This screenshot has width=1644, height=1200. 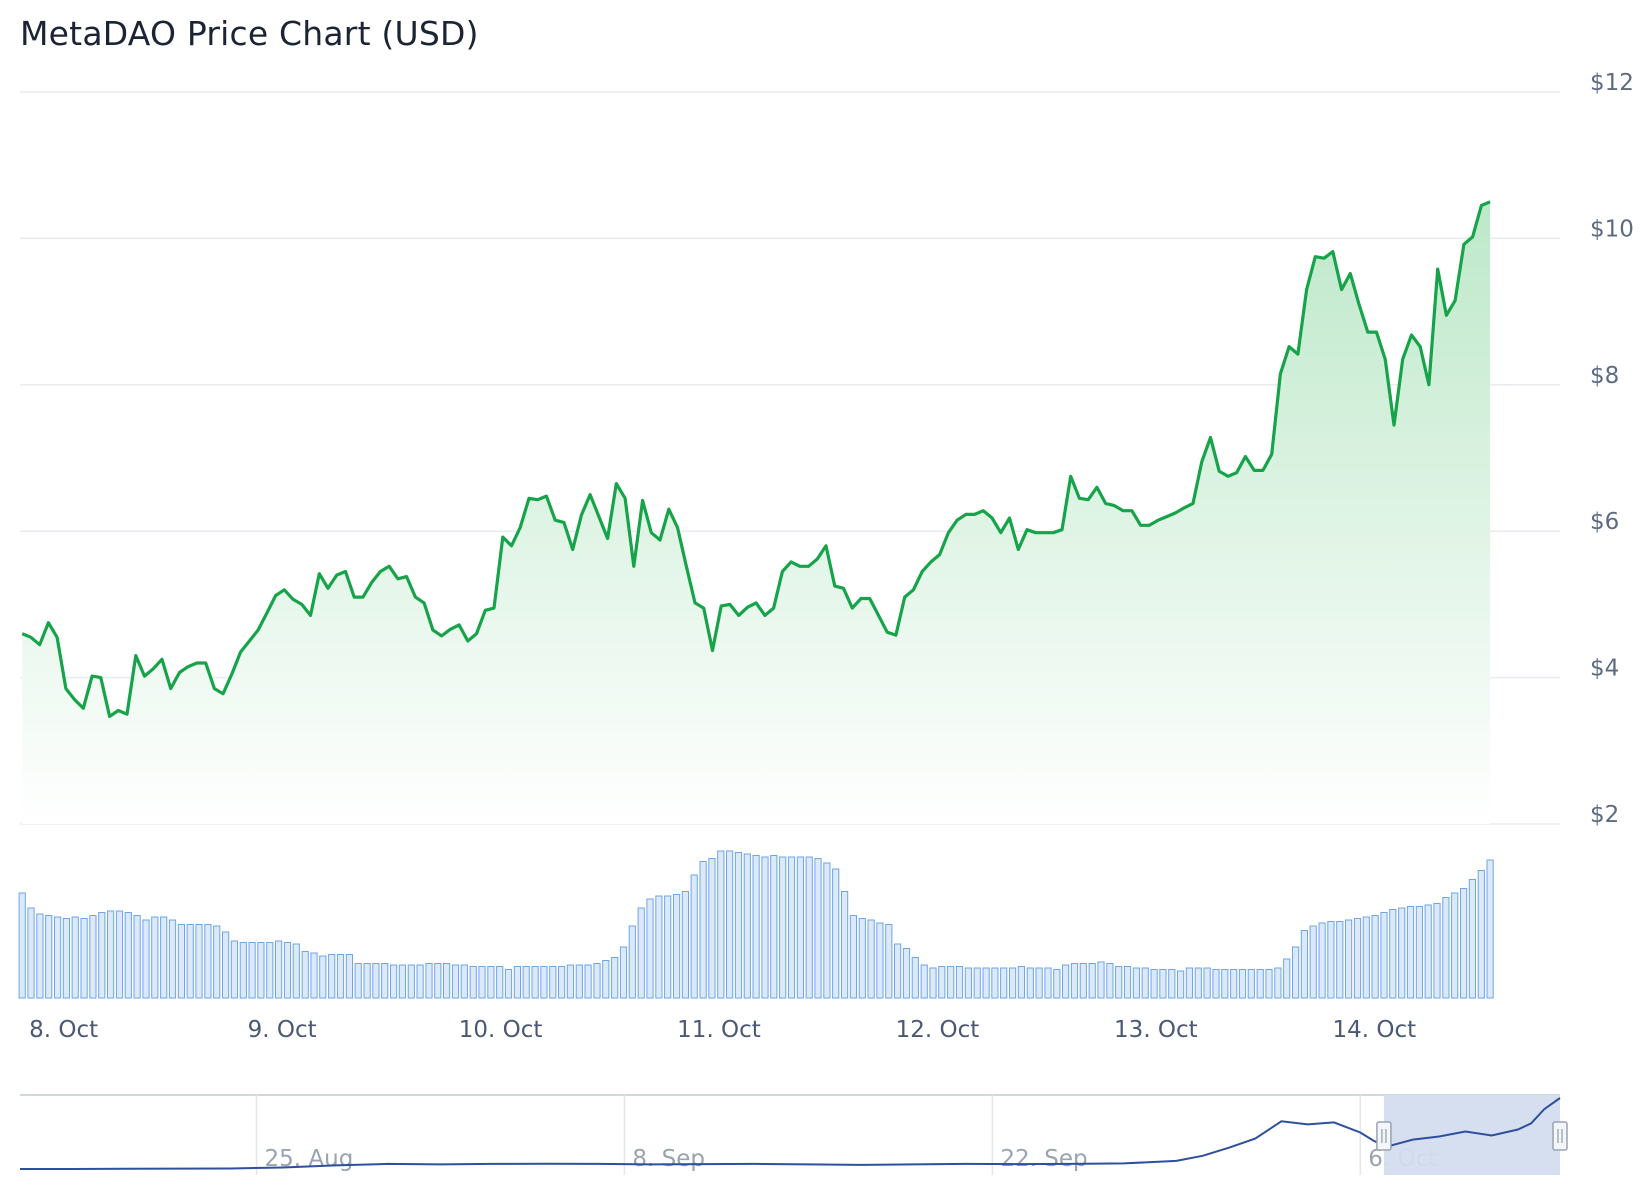 I want to click on y-tick-label: $12, so click(x=1612, y=83).